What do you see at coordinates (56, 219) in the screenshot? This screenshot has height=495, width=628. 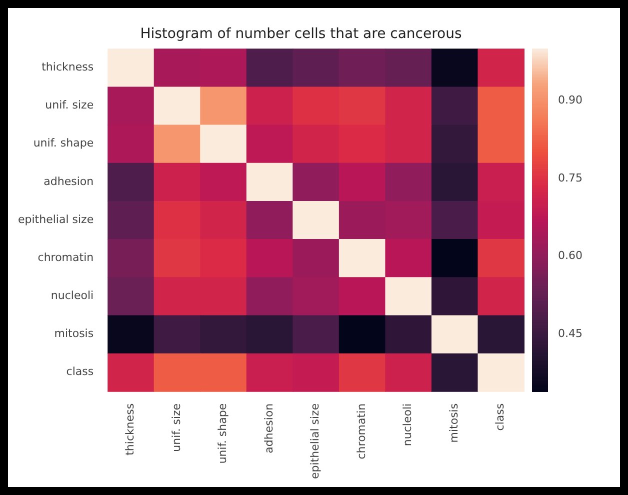 I see `y-tick-label: epithelial size` at bounding box center [56, 219].